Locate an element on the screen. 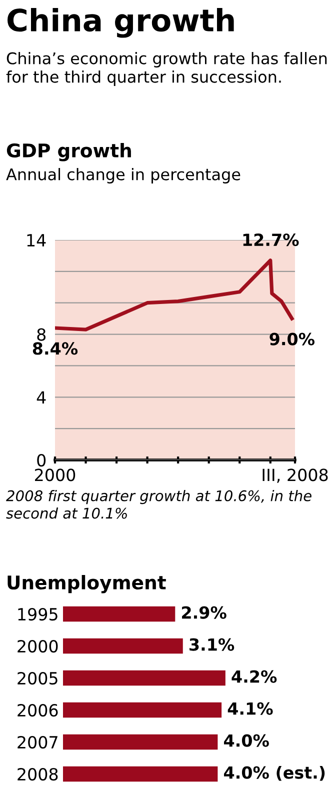 This screenshot has width=331, height=800. y-tick-label: 2000 is located at coordinates (38, 646).